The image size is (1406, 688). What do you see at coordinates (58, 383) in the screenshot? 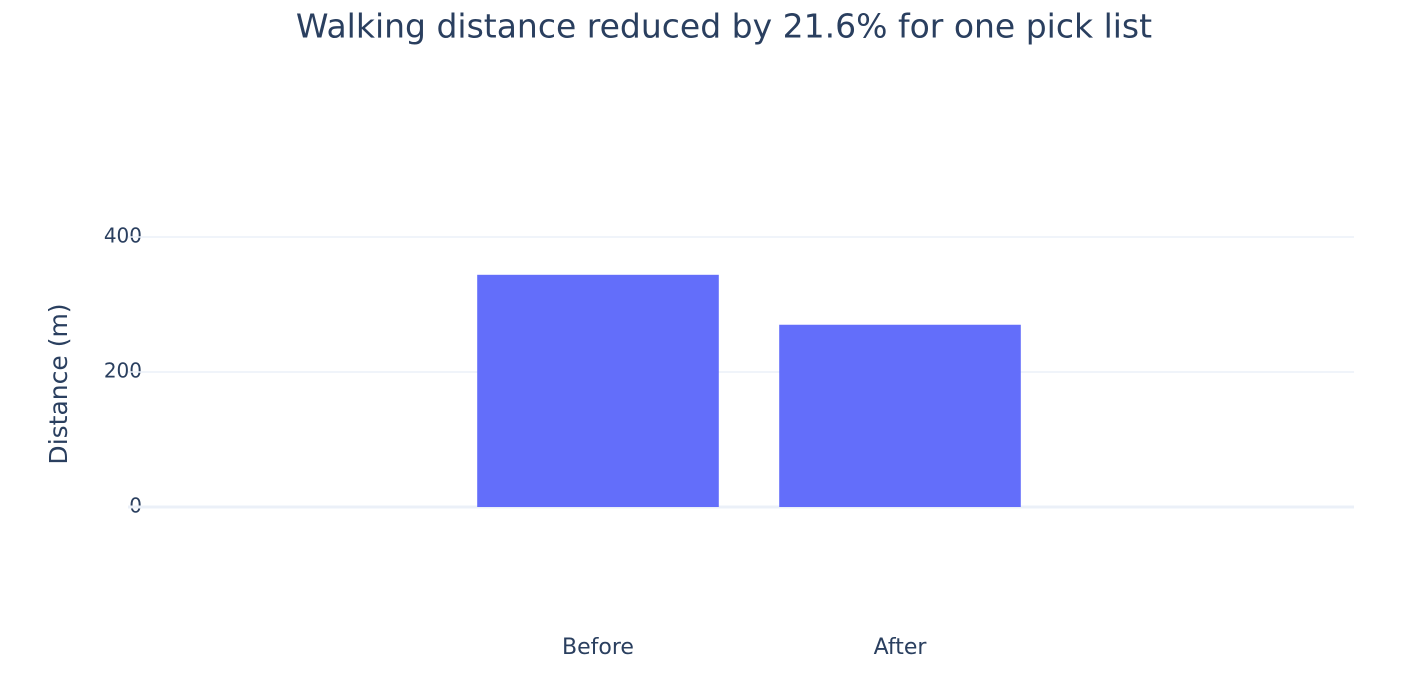
I see `y-axis-title: Distance (m)` at bounding box center [58, 383].